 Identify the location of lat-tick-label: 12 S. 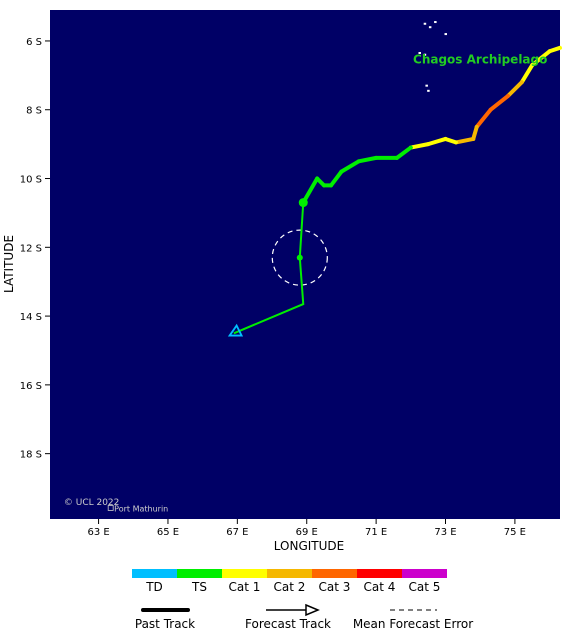
(31, 248).